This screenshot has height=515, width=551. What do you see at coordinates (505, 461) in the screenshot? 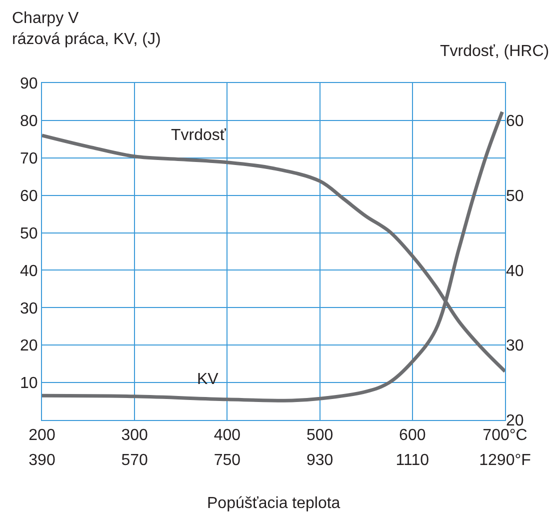
I see `x2-tick-label: 1290°F` at bounding box center [505, 461].